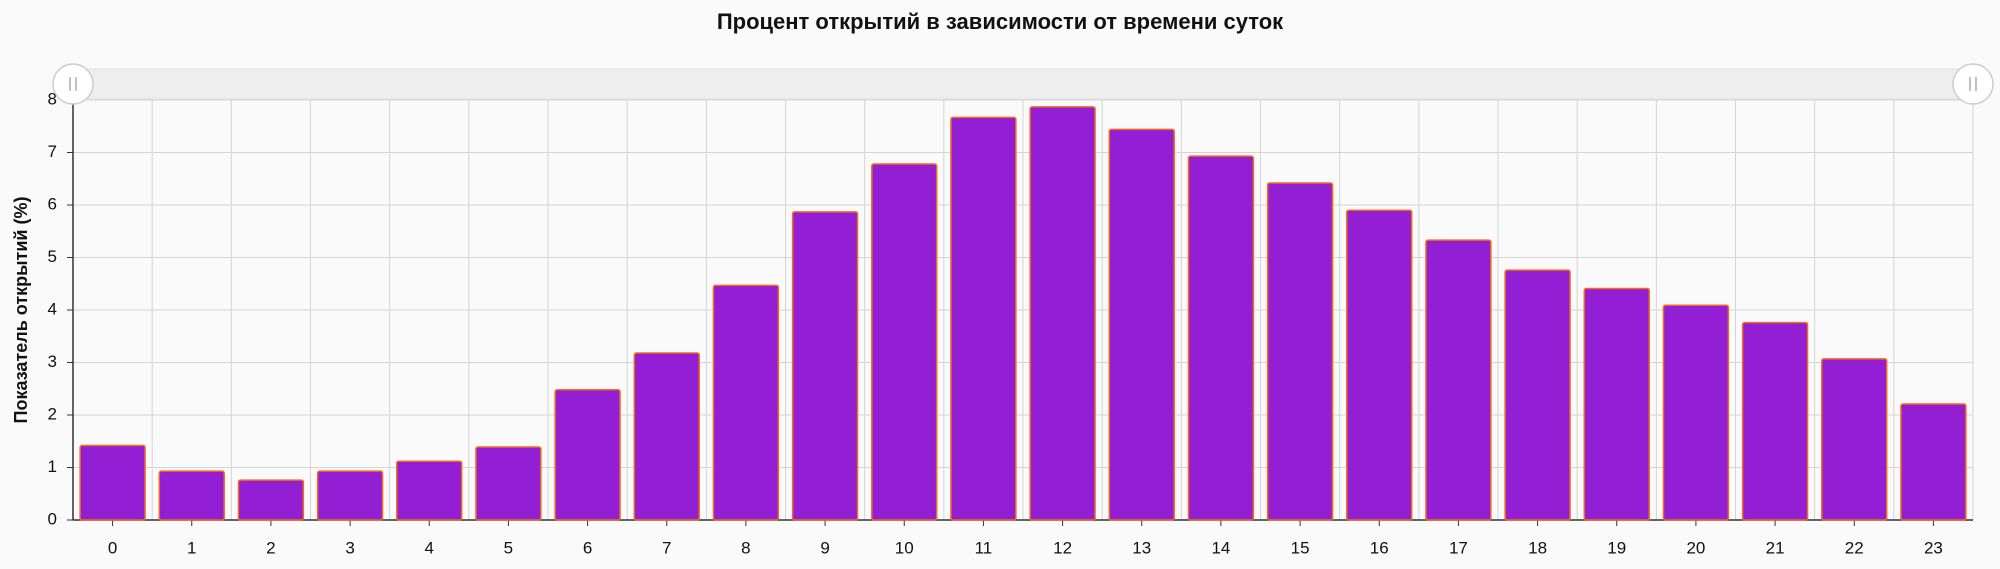  Describe the element at coordinates (73, 84) in the screenshot. I see `slider-handle-left` at that location.